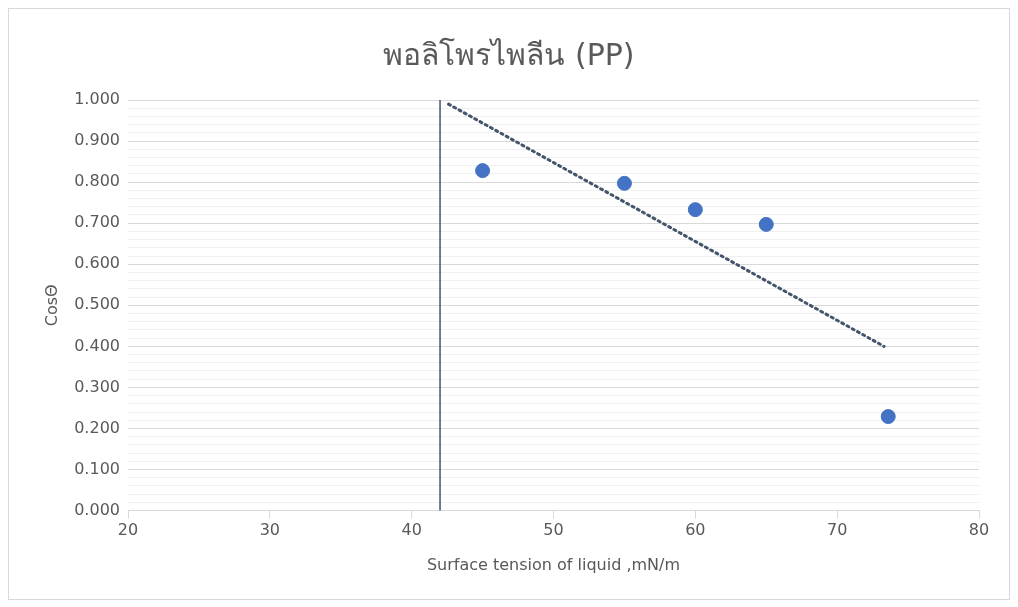 The image size is (1018, 607). What do you see at coordinates (97, 263) in the screenshot?
I see `y-tick-label: 0.600` at bounding box center [97, 263].